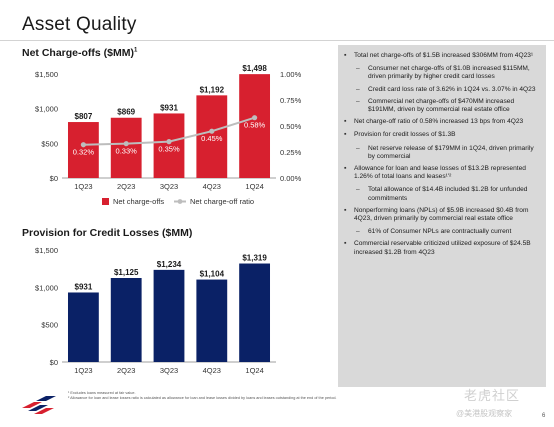 The height and width of the screenshot is (427, 554). What do you see at coordinates (169, 149) in the screenshot?
I see `ratio-value-label: 0.35%` at bounding box center [169, 149].